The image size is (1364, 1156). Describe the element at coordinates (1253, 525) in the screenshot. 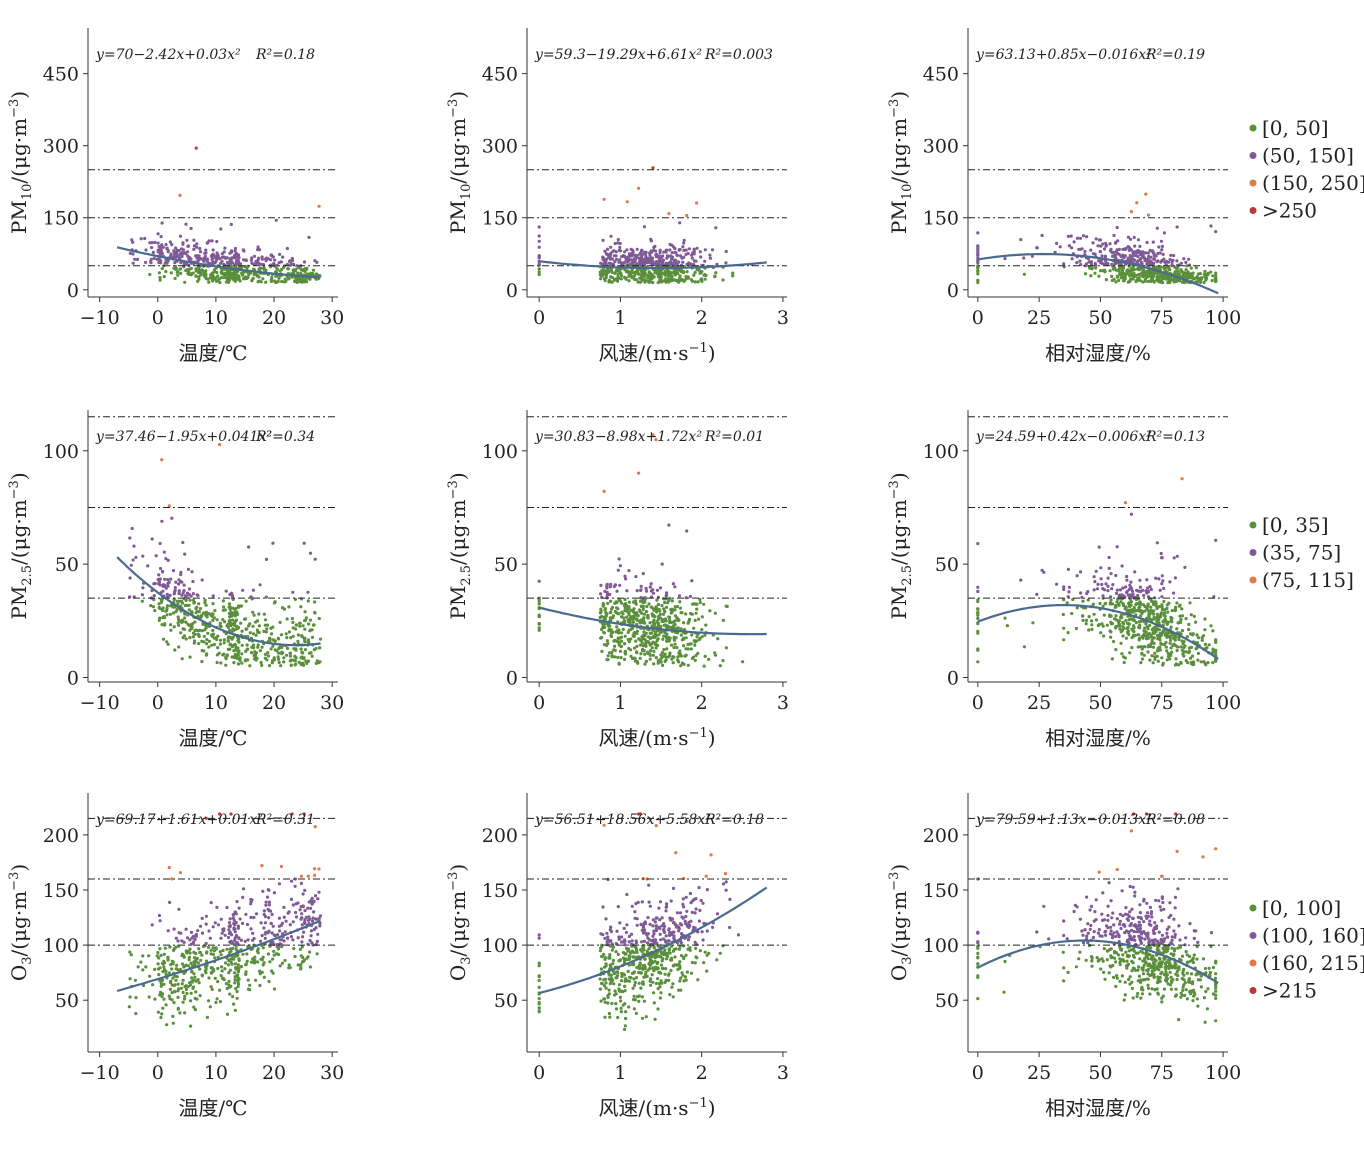

I see `legend-marker` at that location.